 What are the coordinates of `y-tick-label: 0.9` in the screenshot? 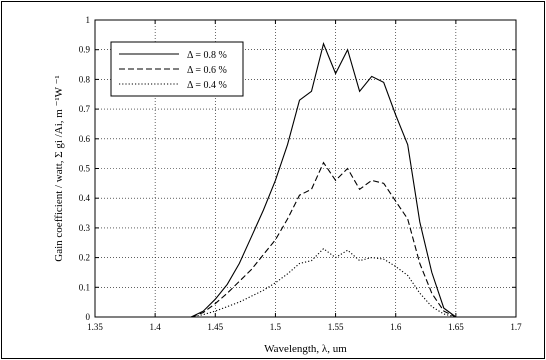 It's located at (85, 50).